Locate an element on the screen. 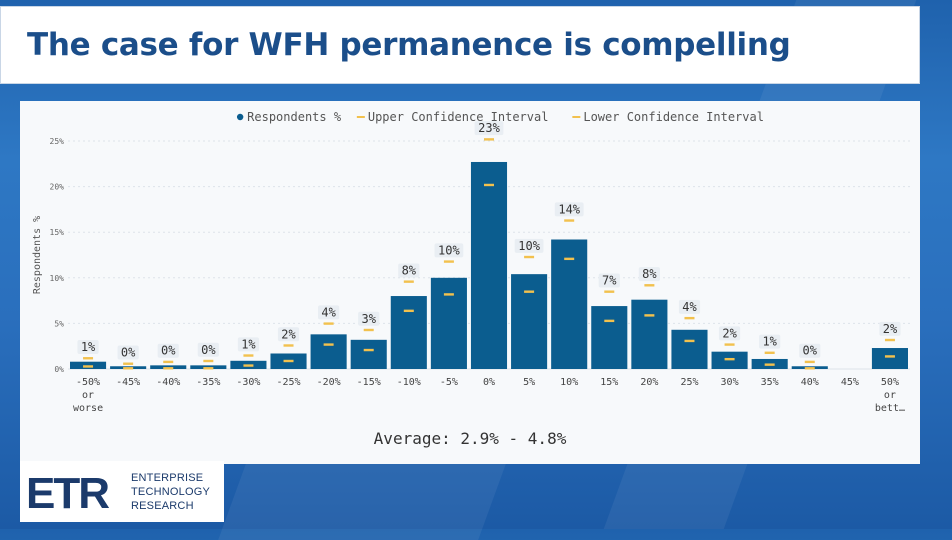 This screenshot has height=540, width=952. x-tick-label: -20% is located at coordinates (329, 382).